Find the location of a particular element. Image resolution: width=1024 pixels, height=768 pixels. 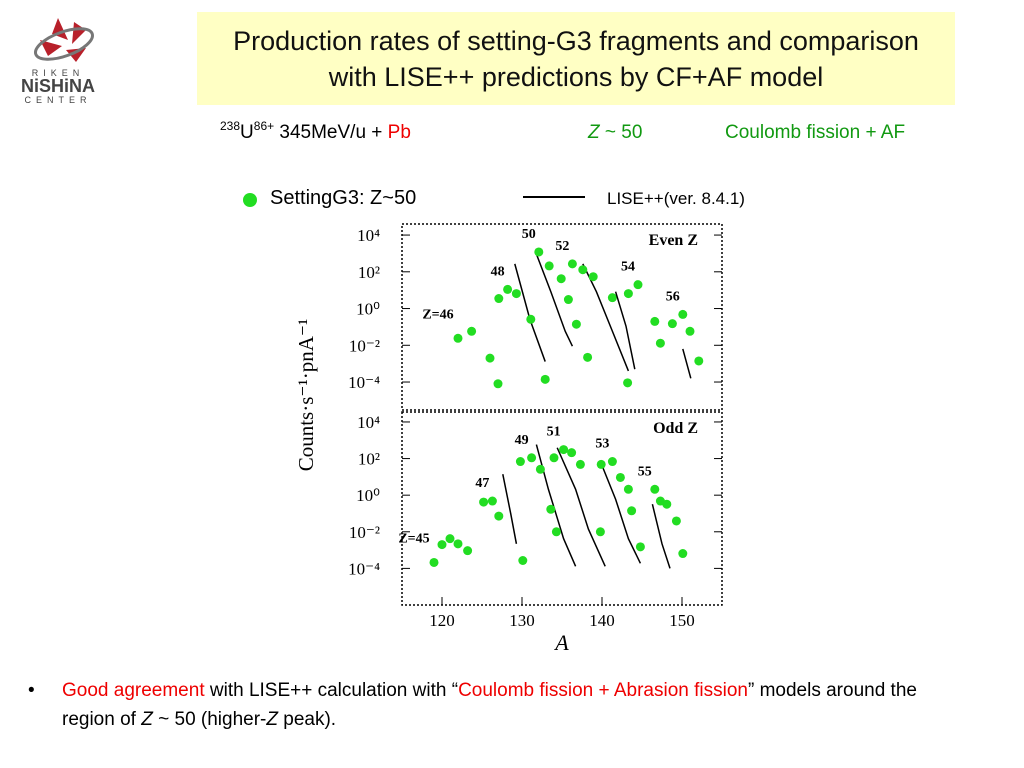

legend-points-label: SettingG3: Z~50 is located at coordinates (343, 198).